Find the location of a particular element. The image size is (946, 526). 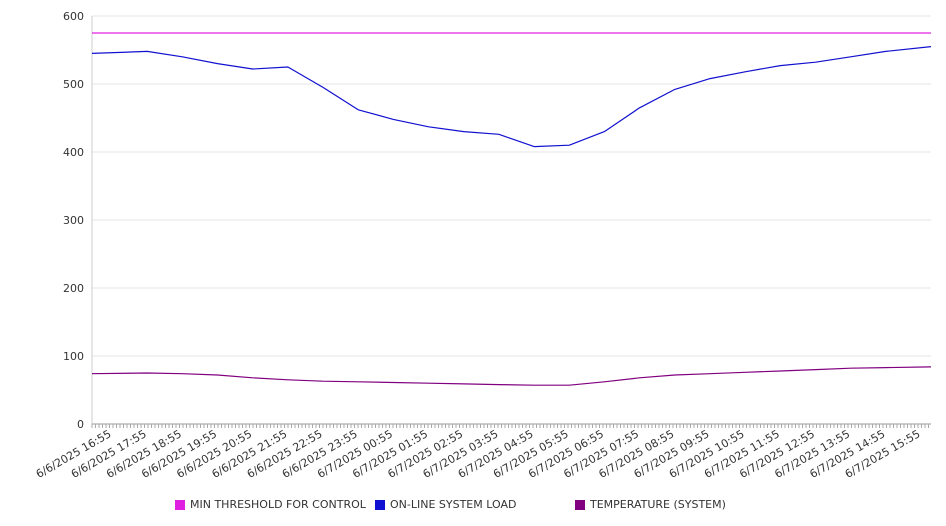

legend-item-online-load: ON-LINE SYSTEM LOAD is located at coordinates (445, 504).